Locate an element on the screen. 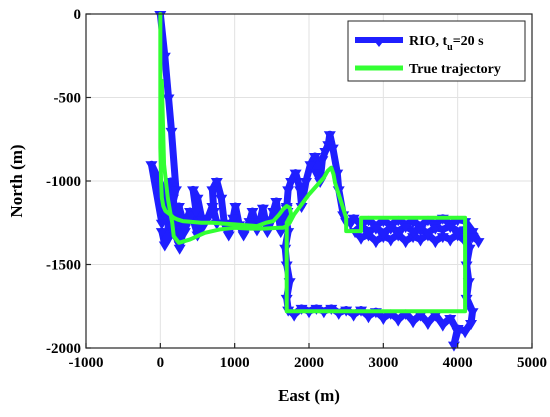  legend: RIO, tu=20 s True trajectory is located at coordinates (436, 51).